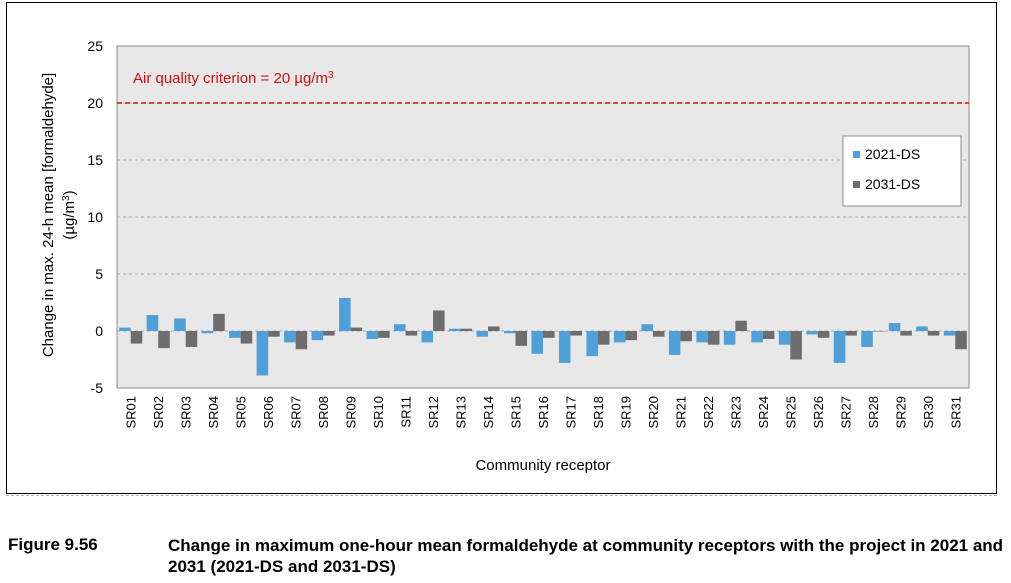  I want to click on criterion-layer: Air quality criterion = 20 µg/m3, so click(543, 87).